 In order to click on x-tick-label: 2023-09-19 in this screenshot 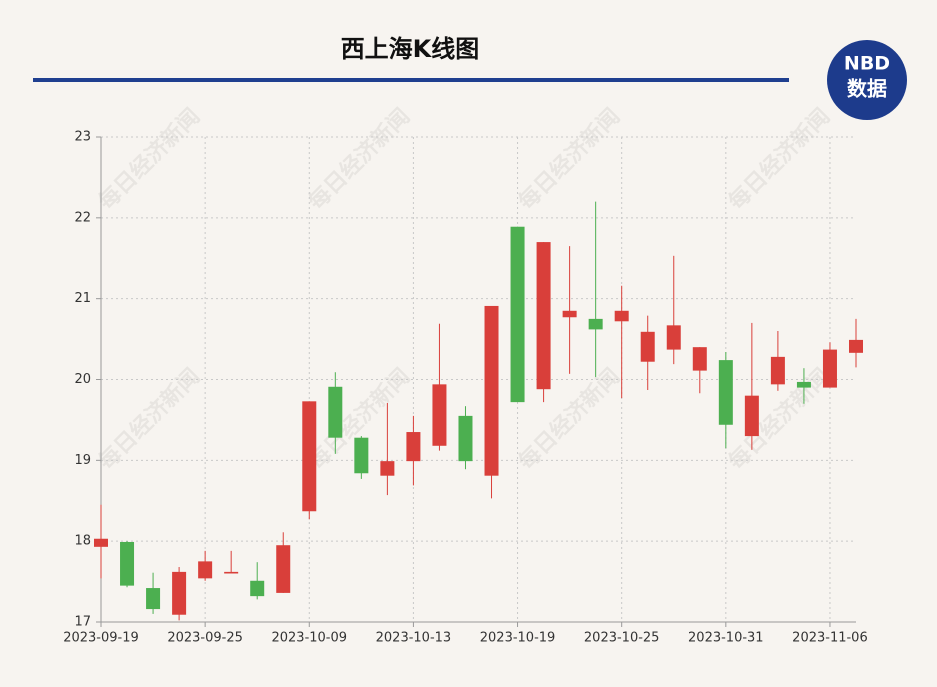, I will do `click(101, 638)`.